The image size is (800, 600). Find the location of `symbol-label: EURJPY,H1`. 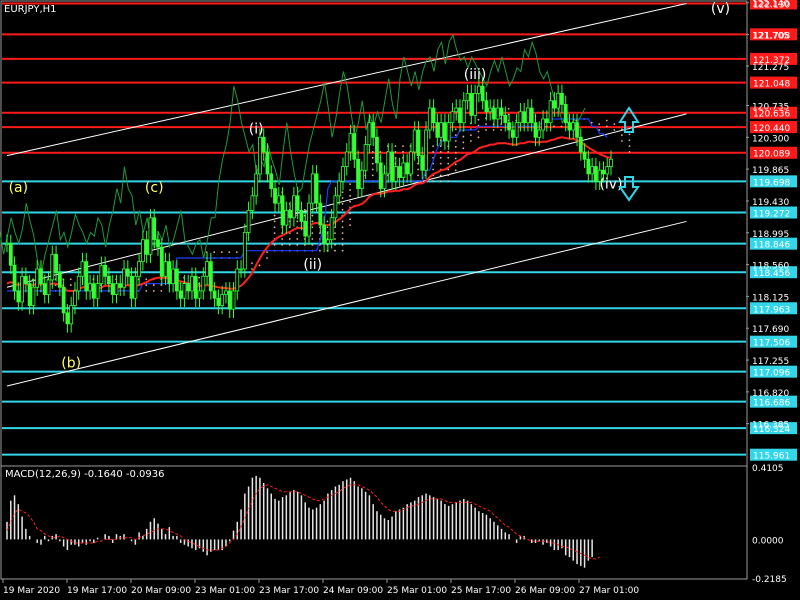

symbol-label: EURJPY,H1 is located at coordinates (30, 9).